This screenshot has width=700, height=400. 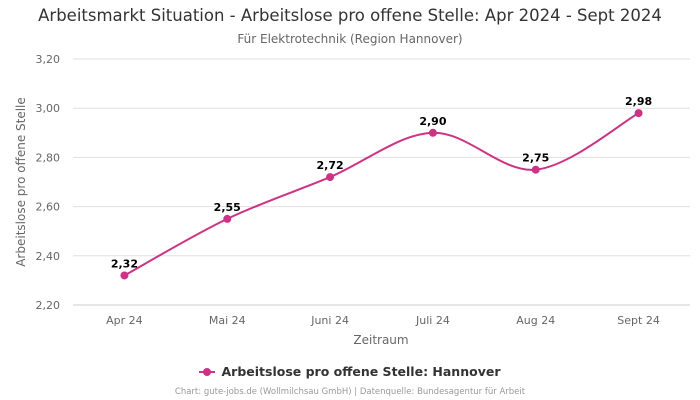 What do you see at coordinates (48, 305) in the screenshot?
I see `y-tick-label: 2,20` at bounding box center [48, 305].